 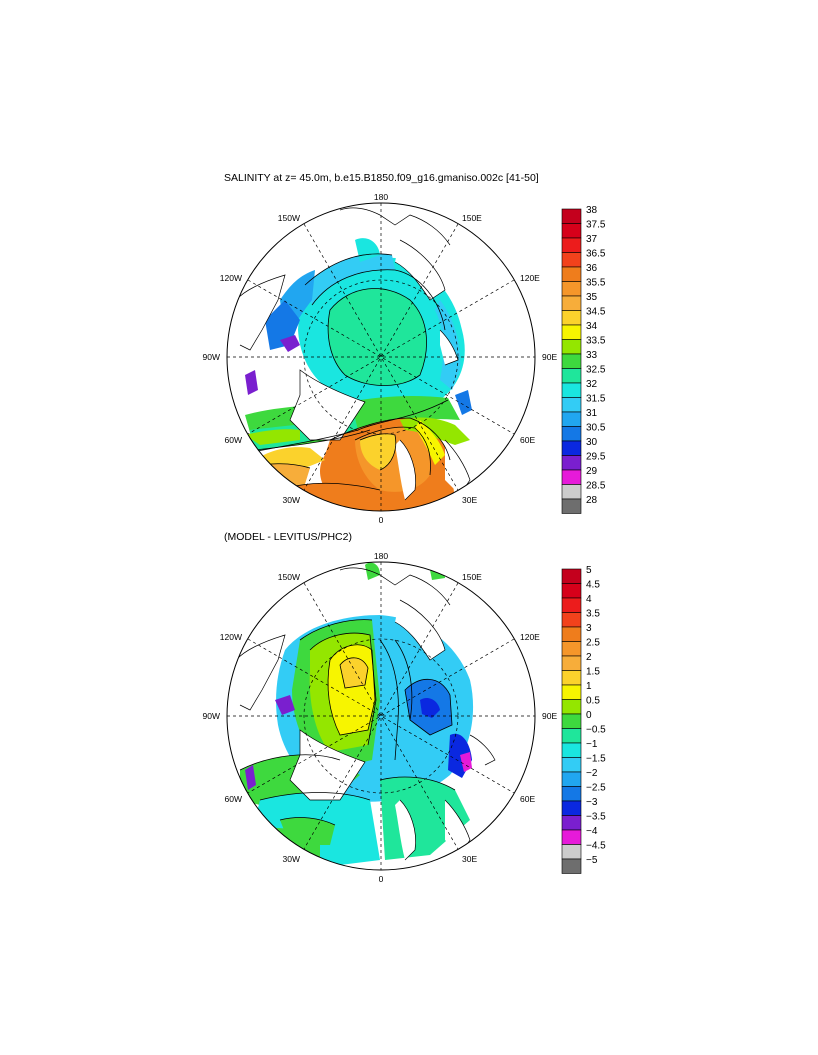 I want to click on colorbar-label: 28, so click(x=592, y=500).